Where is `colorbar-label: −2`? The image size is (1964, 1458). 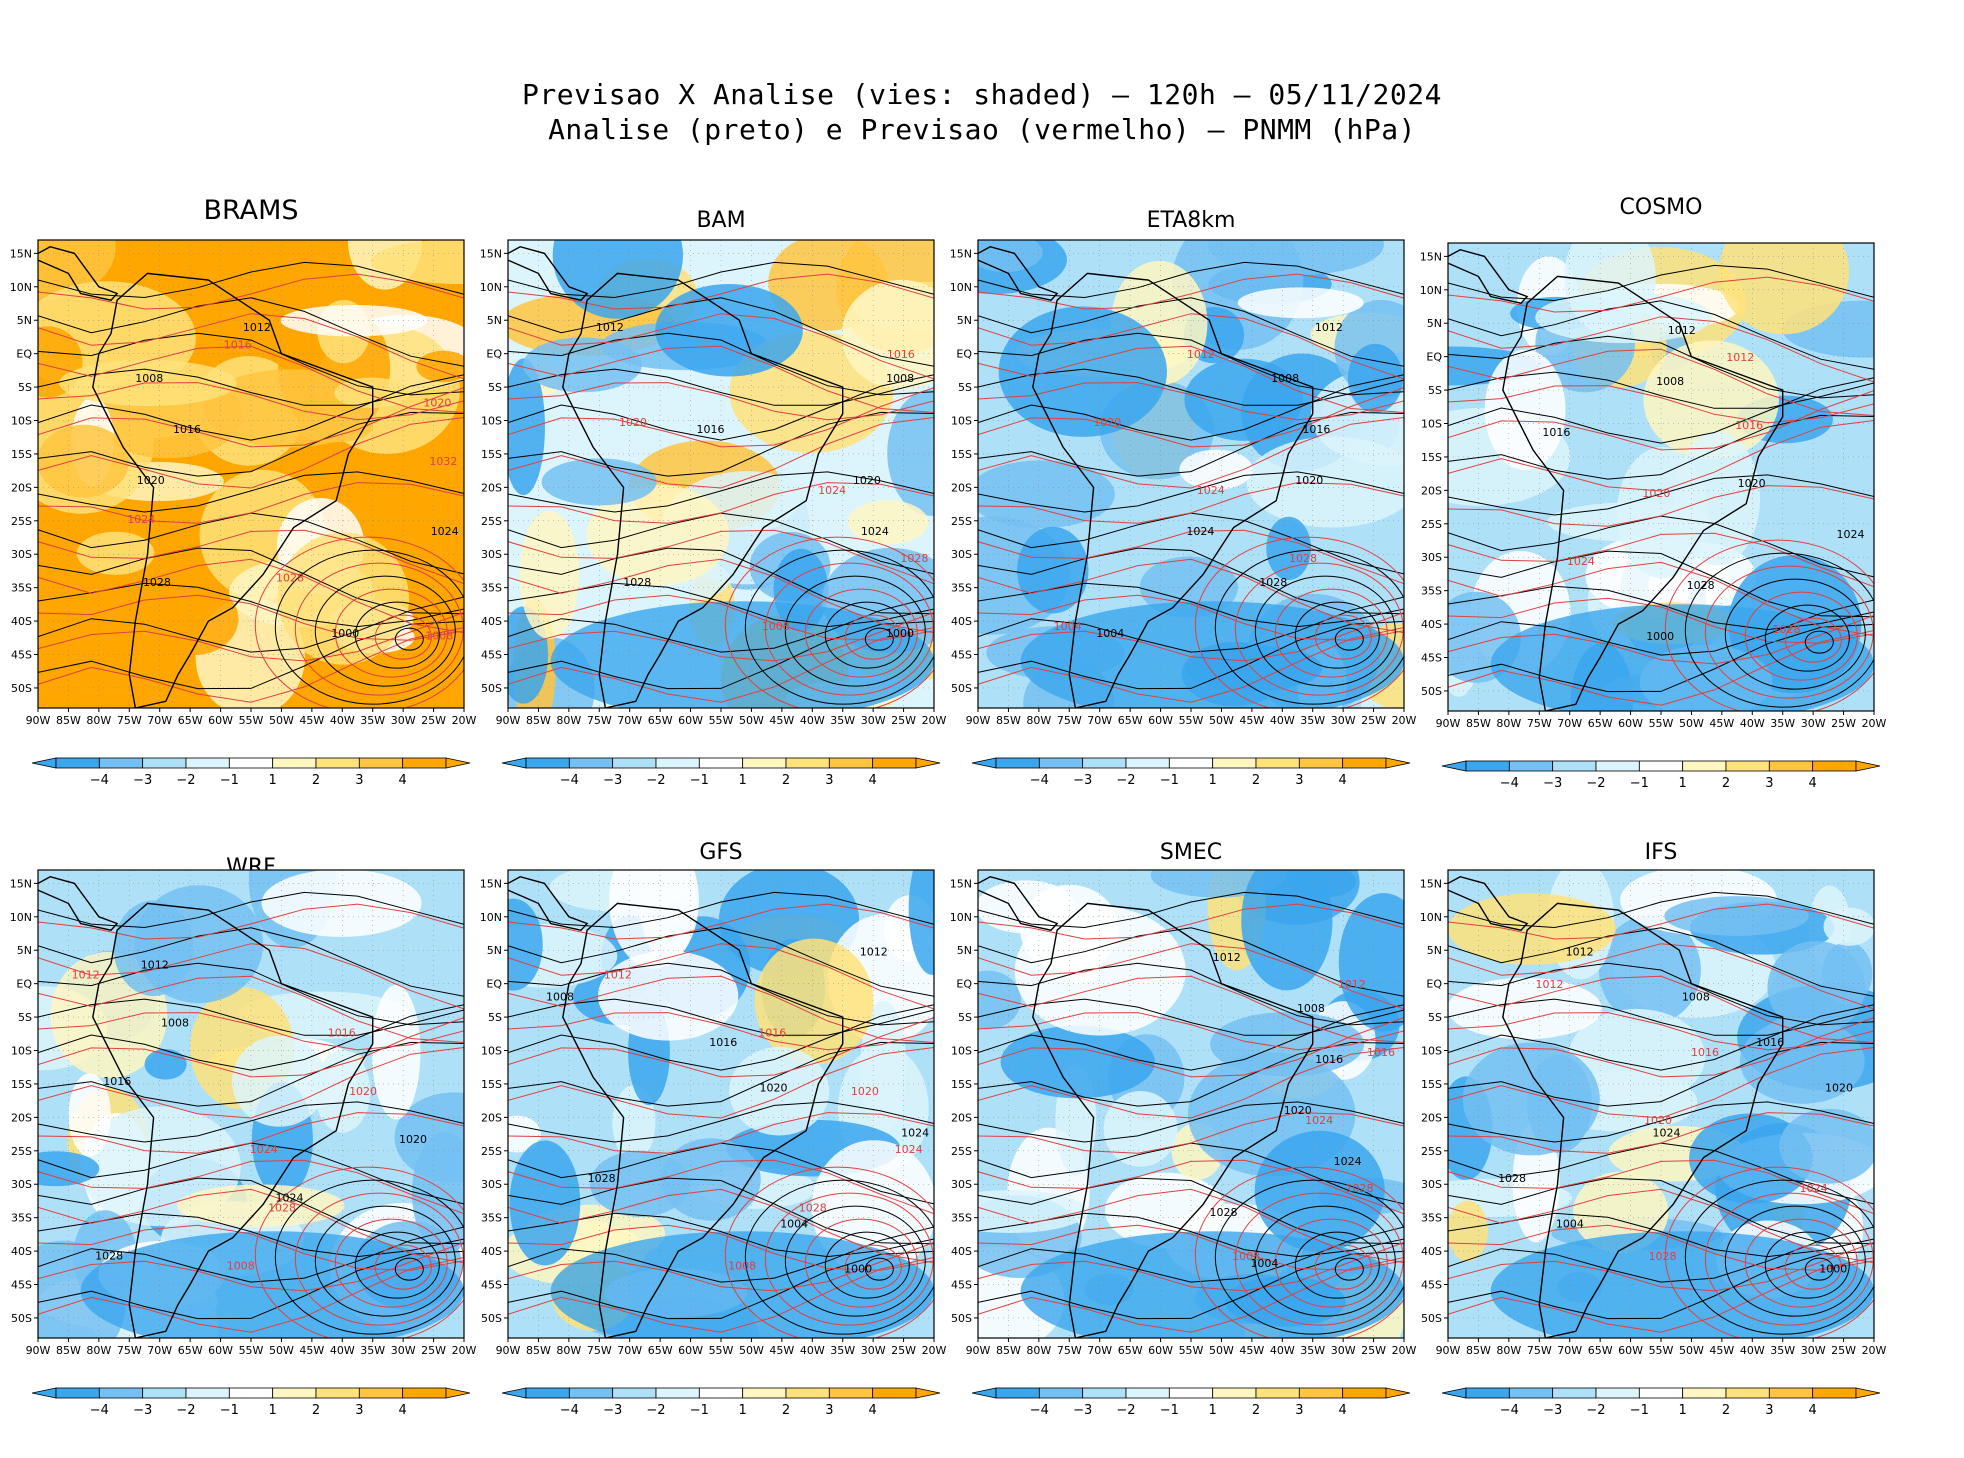 colorbar-label: −2 is located at coordinates (1595, 1410).